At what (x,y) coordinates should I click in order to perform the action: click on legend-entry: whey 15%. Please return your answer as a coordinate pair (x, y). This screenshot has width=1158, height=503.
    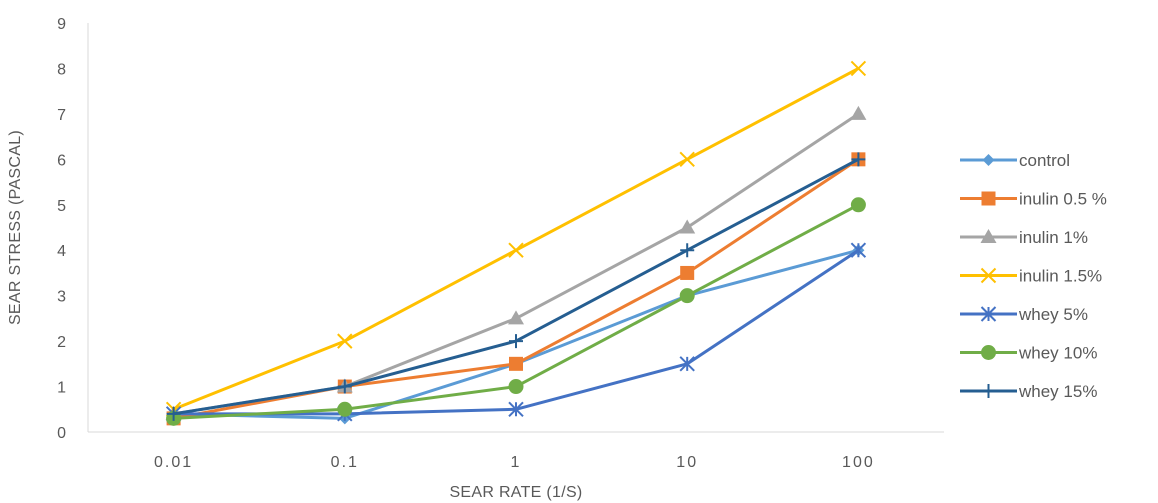
    Looking at the image, I should click on (1028, 391).